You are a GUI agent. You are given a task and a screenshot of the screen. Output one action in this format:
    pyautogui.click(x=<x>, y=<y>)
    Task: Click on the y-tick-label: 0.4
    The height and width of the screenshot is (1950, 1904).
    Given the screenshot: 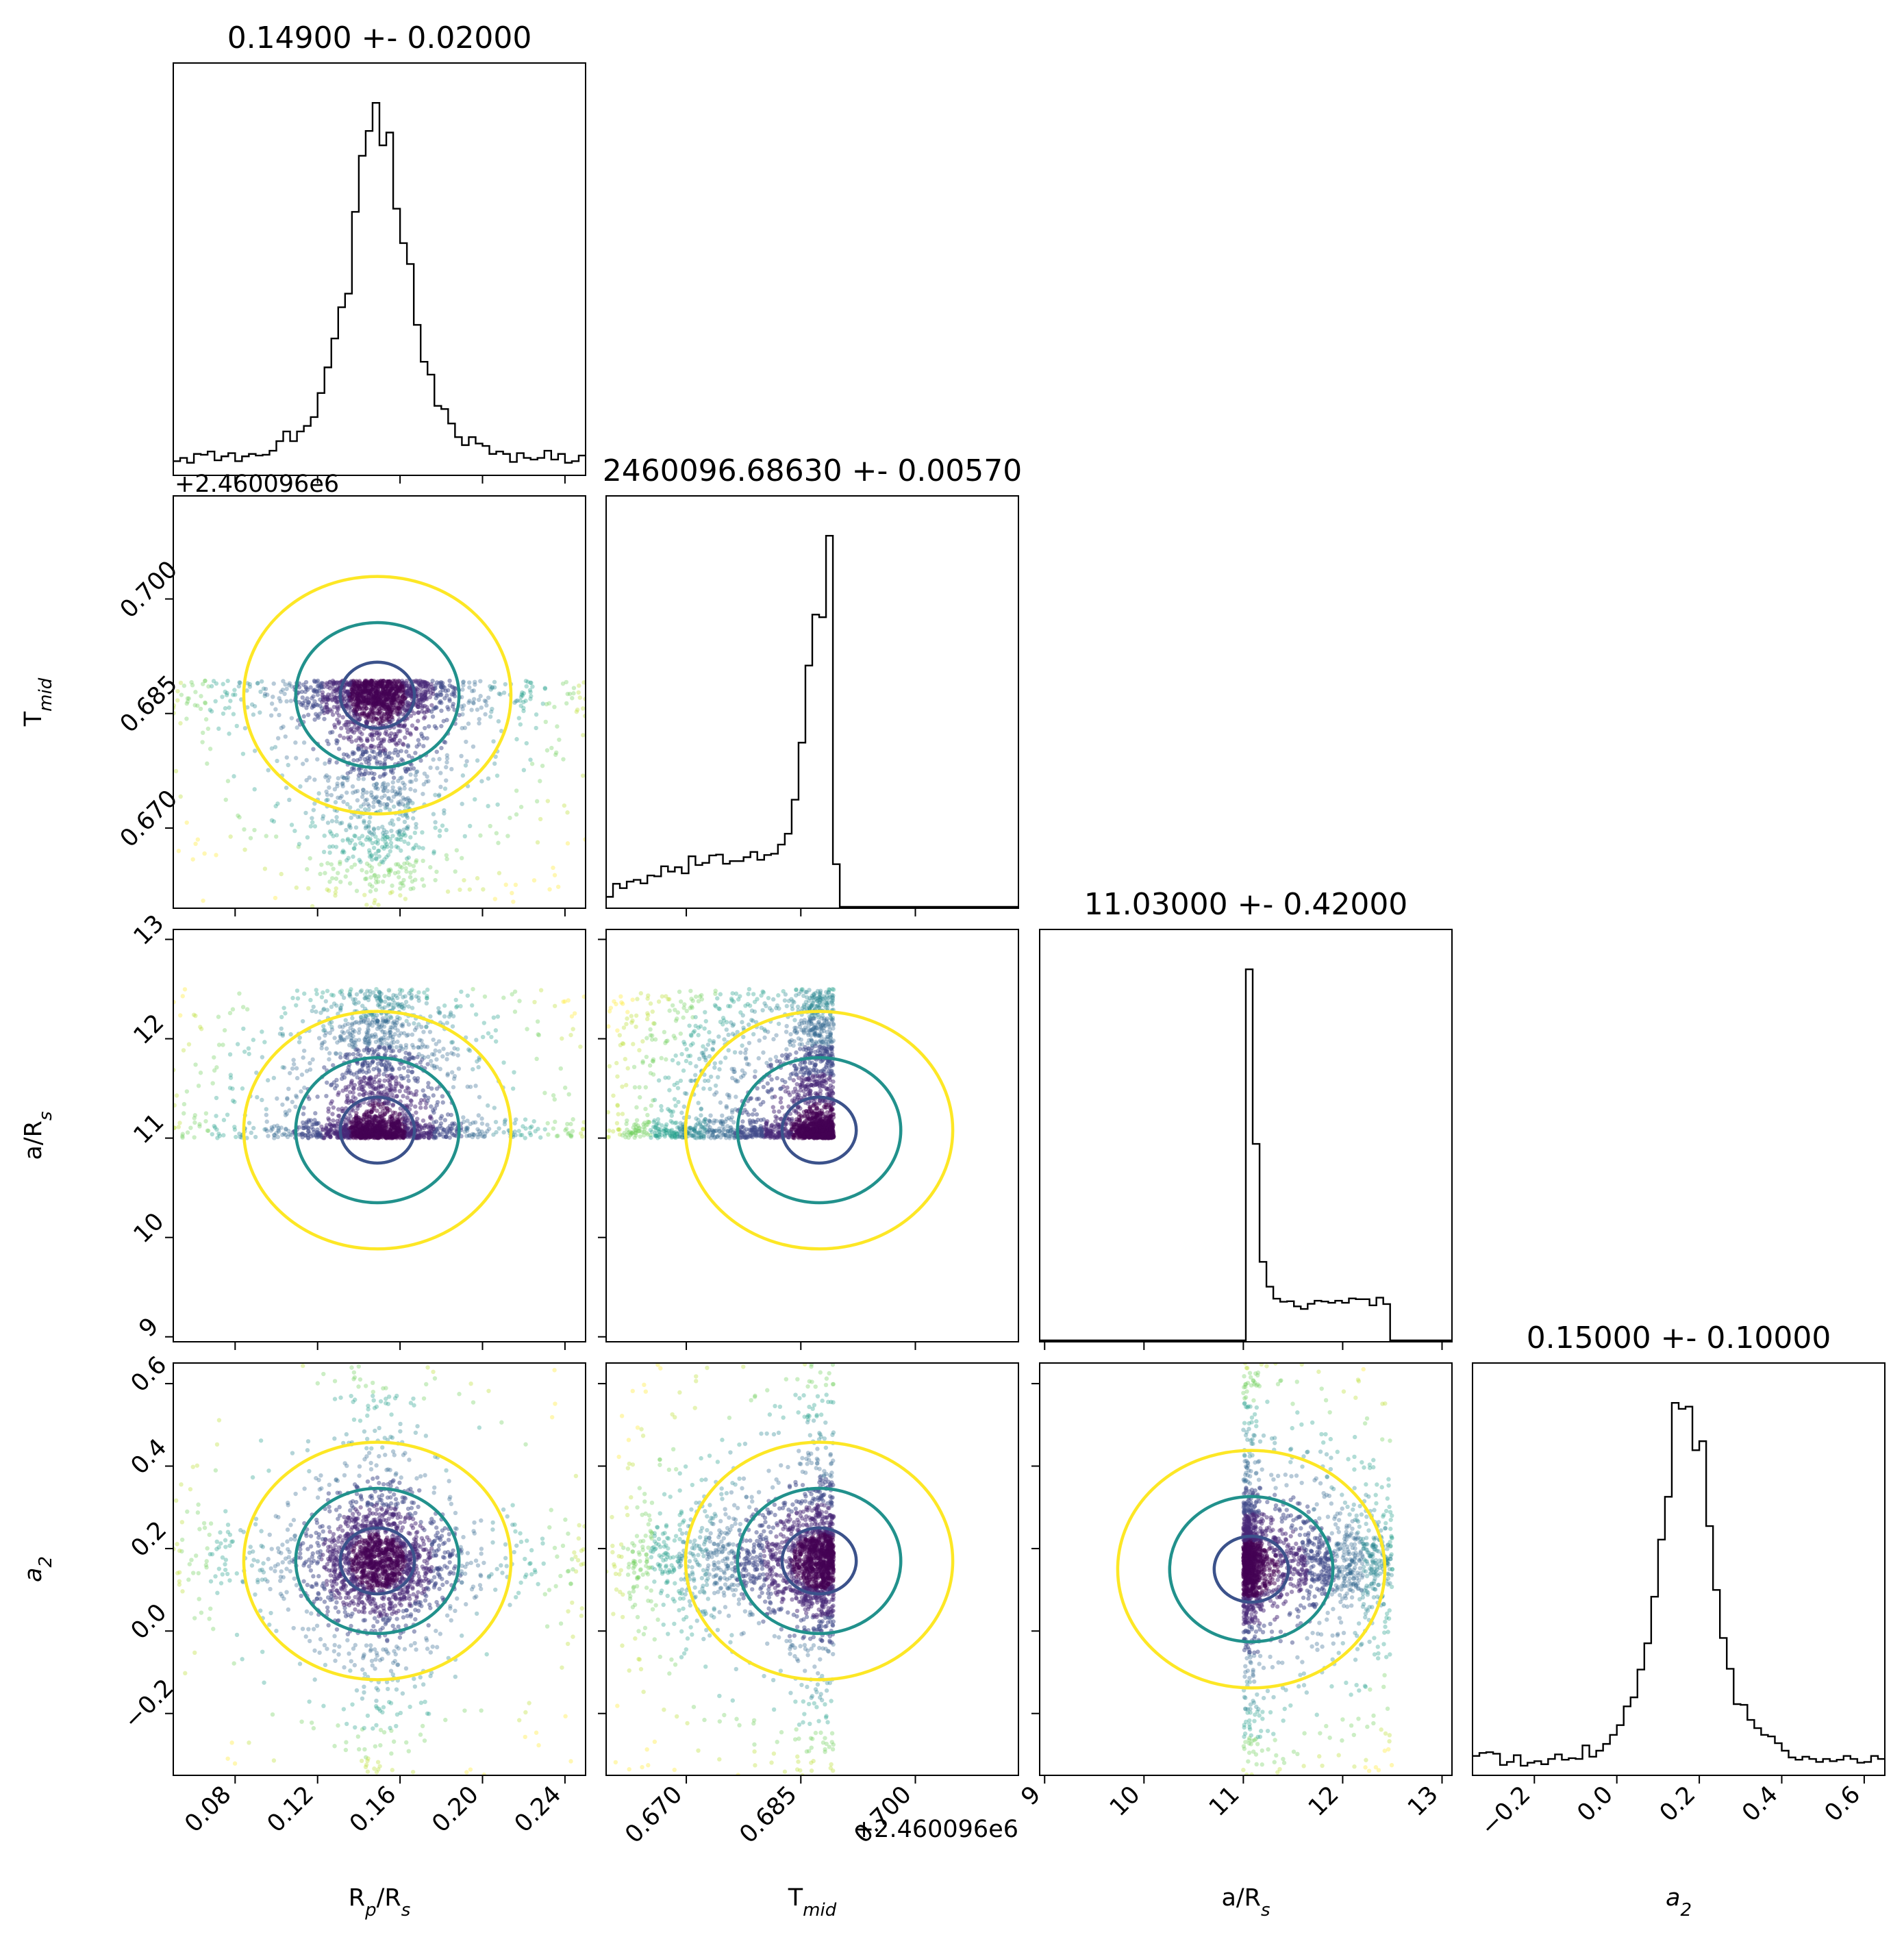 What is the action you would take?
    pyautogui.click(x=149, y=1457)
    